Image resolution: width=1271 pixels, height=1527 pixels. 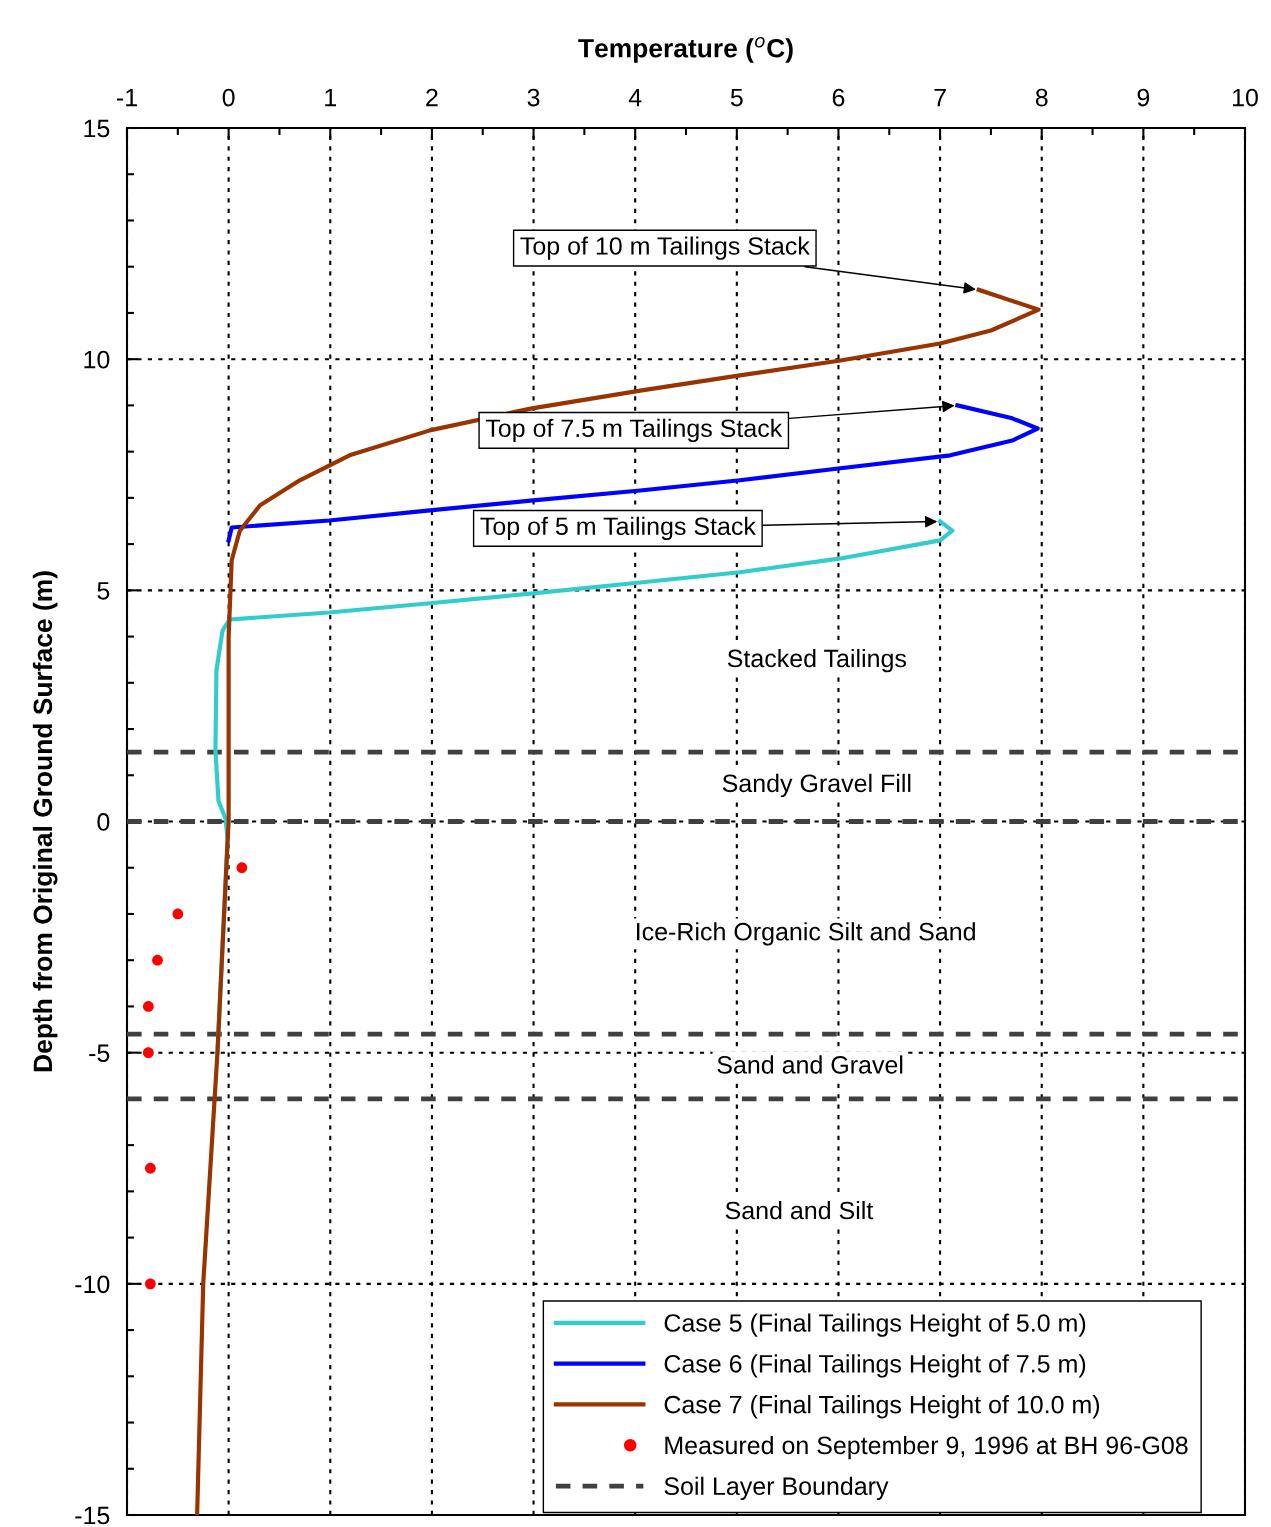 I want to click on x-tick-label: 8, so click(x=1041, y=97).